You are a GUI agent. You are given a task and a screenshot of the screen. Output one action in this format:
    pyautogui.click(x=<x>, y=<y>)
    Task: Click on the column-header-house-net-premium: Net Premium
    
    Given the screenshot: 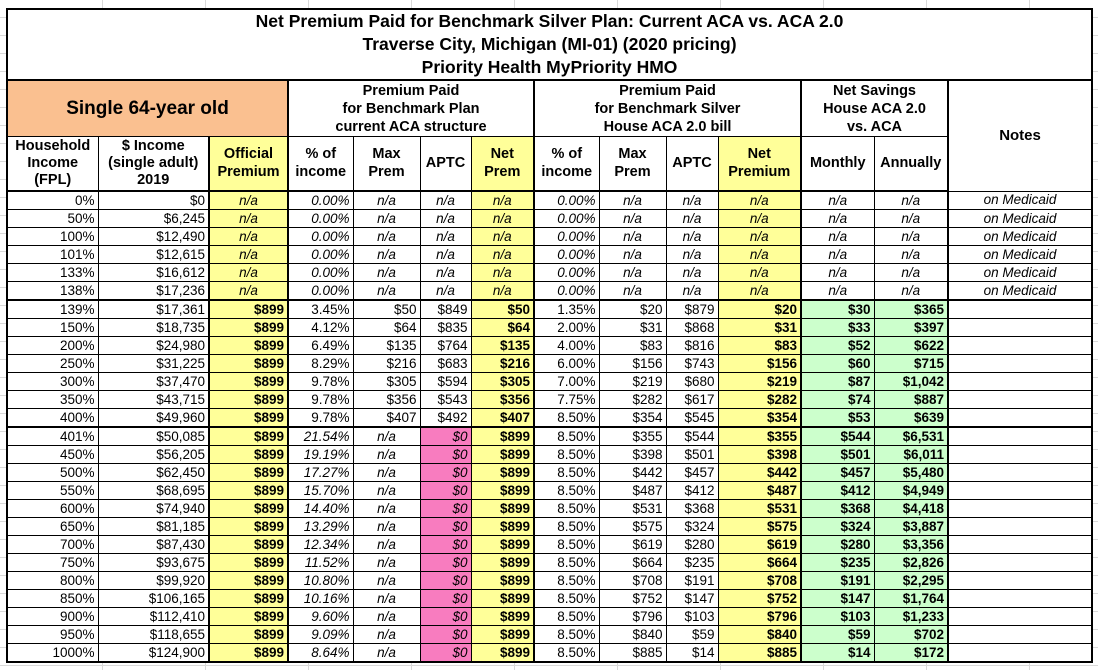 What is the action you would take?
    pyautogui.click(x=759, y=164)
    